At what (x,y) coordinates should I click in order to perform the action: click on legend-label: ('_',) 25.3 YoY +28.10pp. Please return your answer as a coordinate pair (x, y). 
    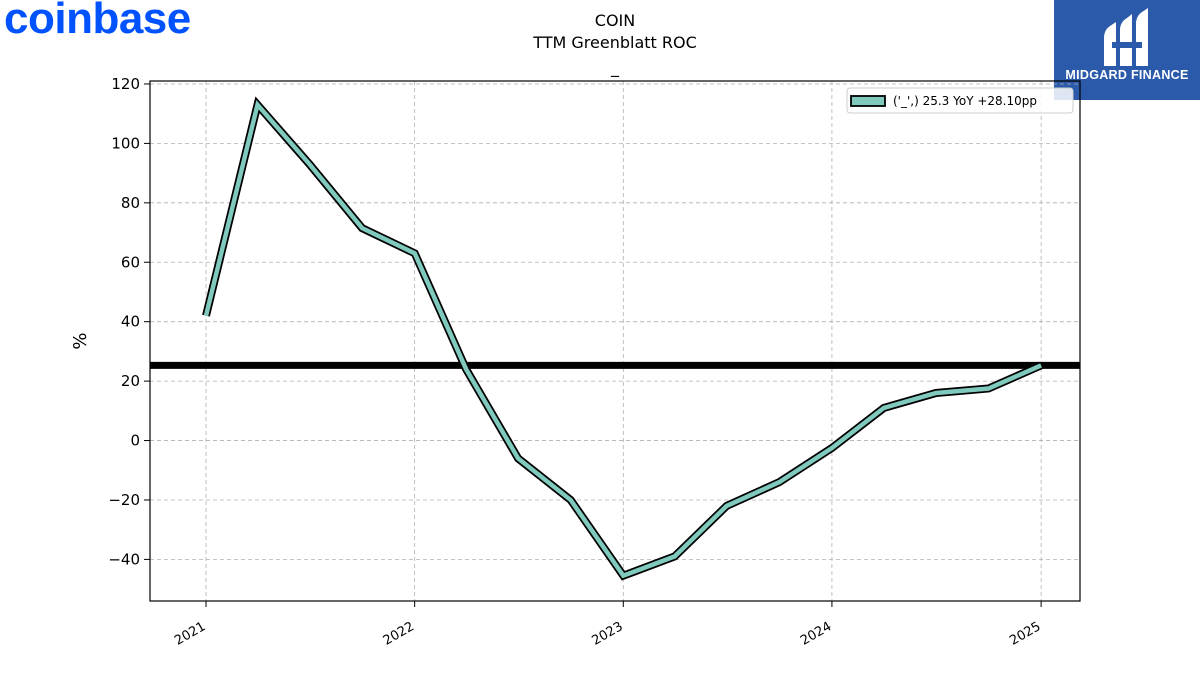
    Looking at the image, I should click on (965, 101).